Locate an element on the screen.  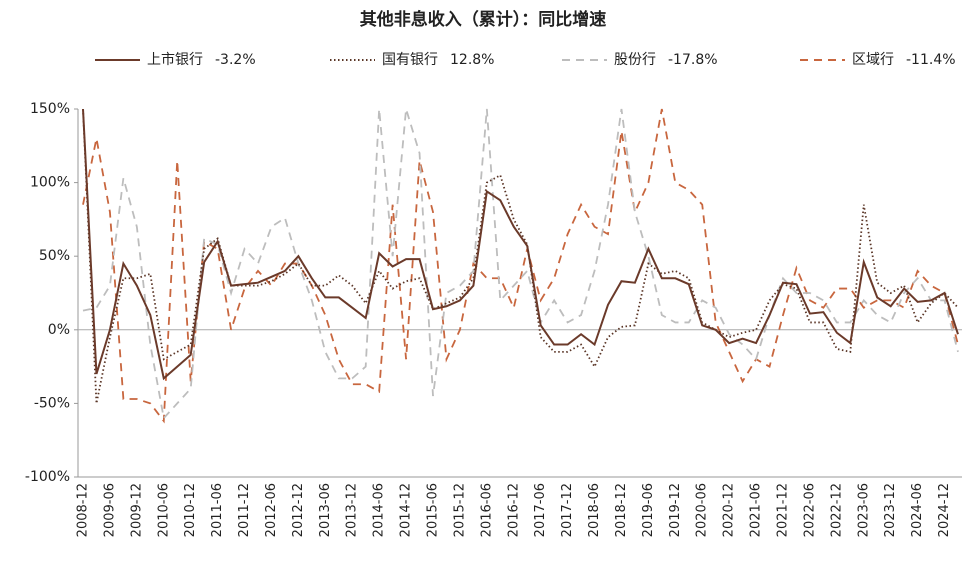
y-tick-label: 0% is located at coordinates (59, 330).